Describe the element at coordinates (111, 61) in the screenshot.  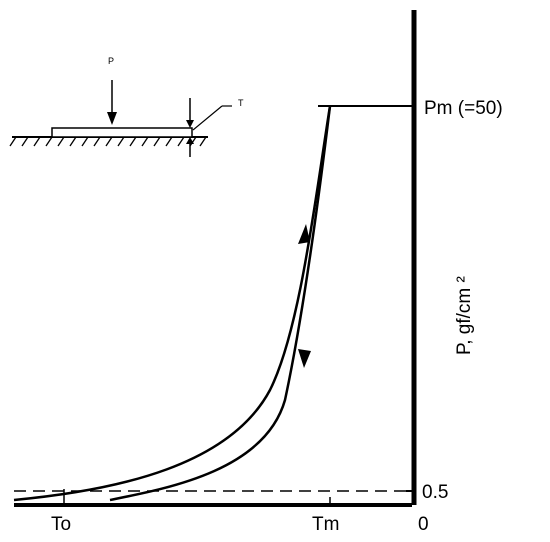
I see `inset-load-label: P` at that location.